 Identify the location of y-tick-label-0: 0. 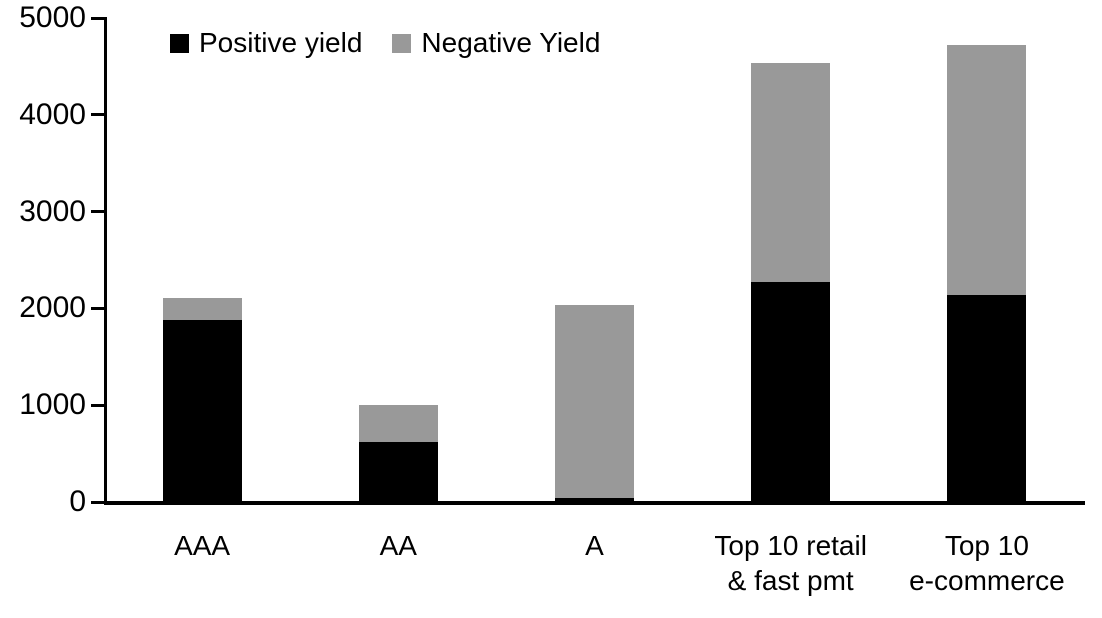
(77, 501).